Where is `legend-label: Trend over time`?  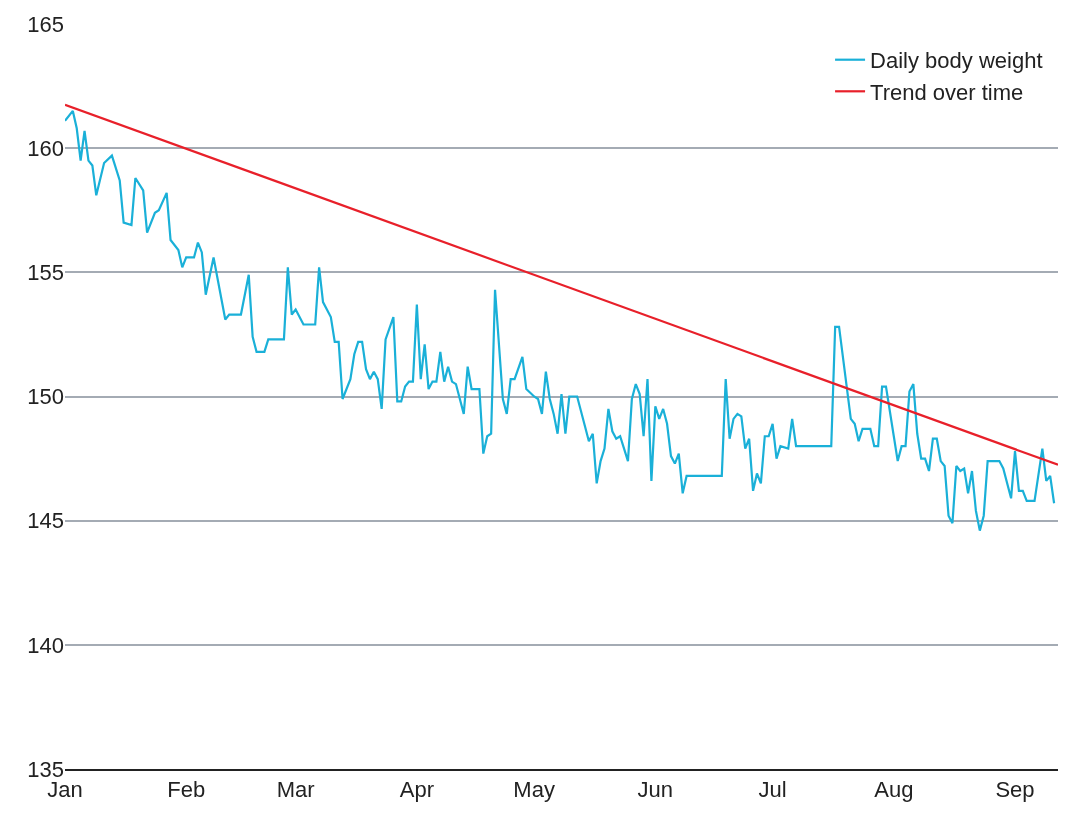 legend-label: Trend over time is located at coordinates (947, 92).